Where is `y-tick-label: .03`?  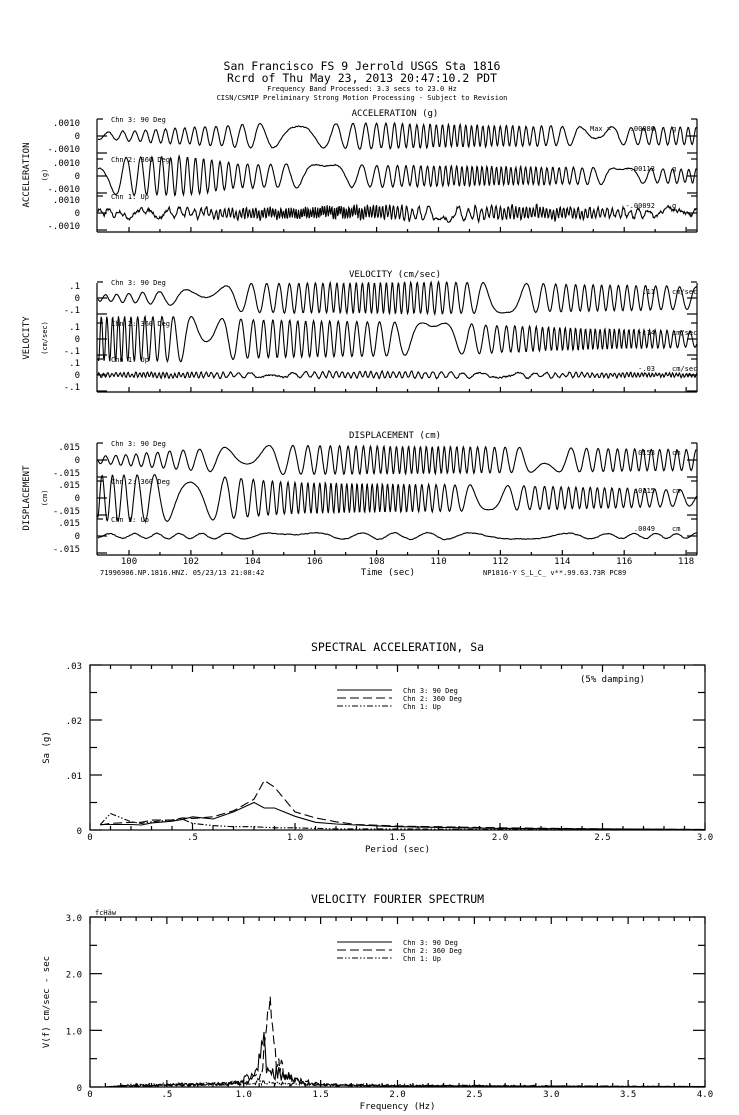 y-tick-label: .03 is located at coordinates (74, 667).